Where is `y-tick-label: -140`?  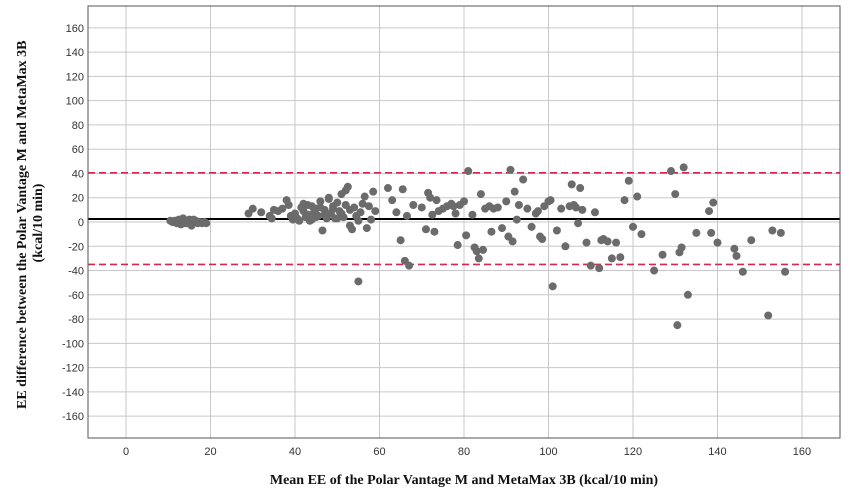 y-tick-label: -140 is located at coordinates (73, 393).